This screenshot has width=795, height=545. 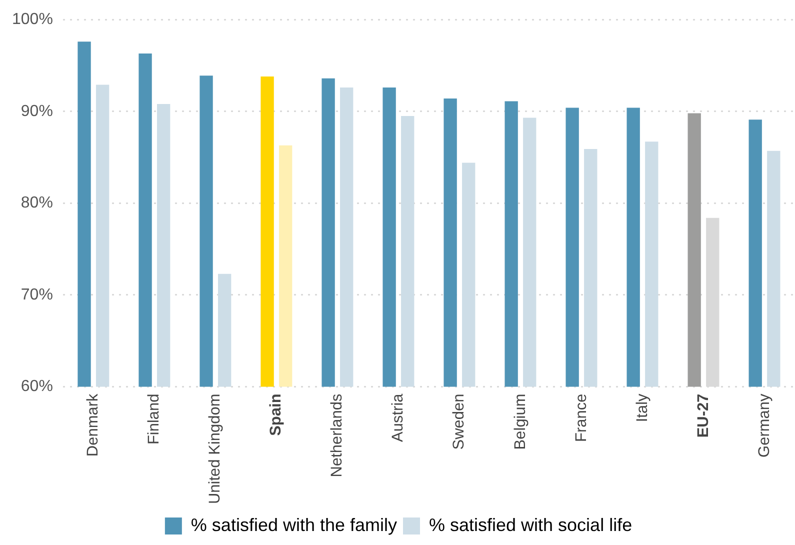 I want to click on y-tick-label: 80%, so click(x=36, y=203).